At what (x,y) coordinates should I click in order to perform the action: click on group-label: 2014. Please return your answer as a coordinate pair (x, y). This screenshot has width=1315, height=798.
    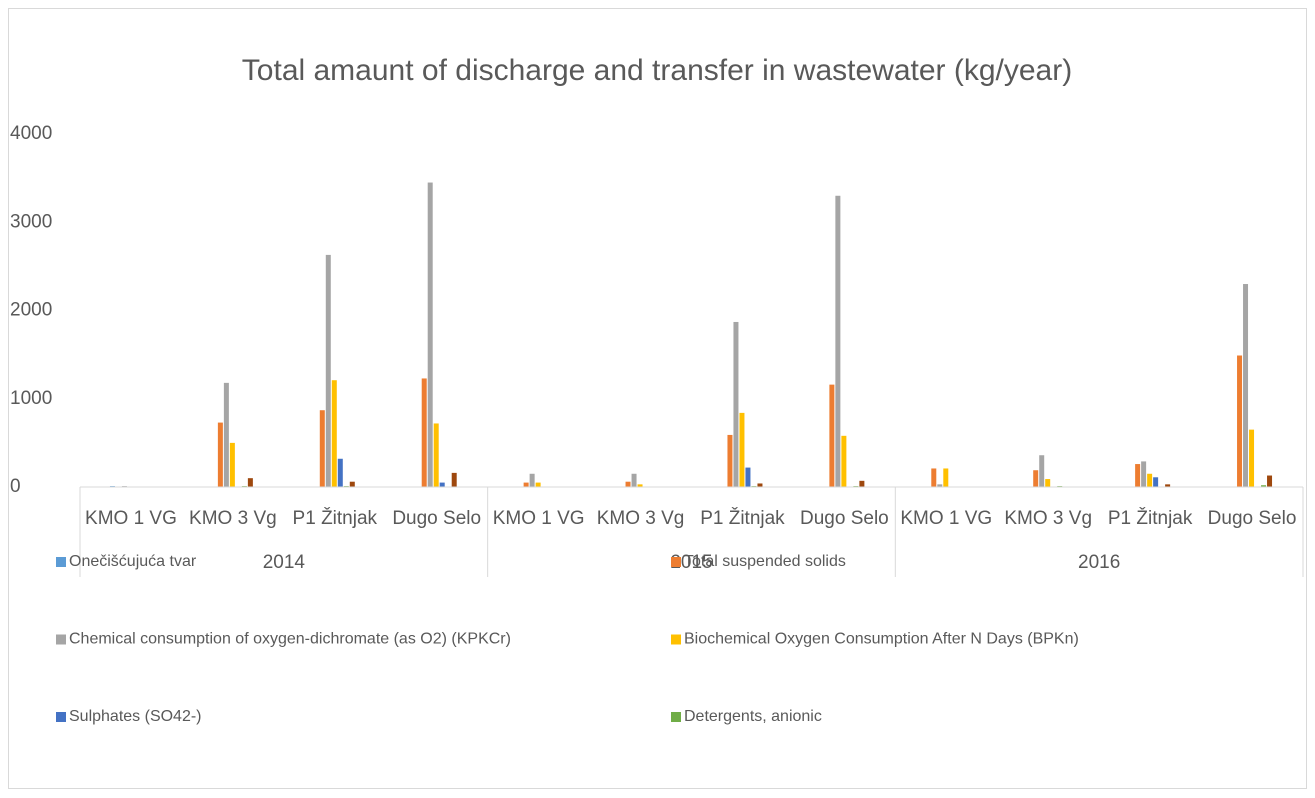
    Looking at the image, I should click on (284, 562).